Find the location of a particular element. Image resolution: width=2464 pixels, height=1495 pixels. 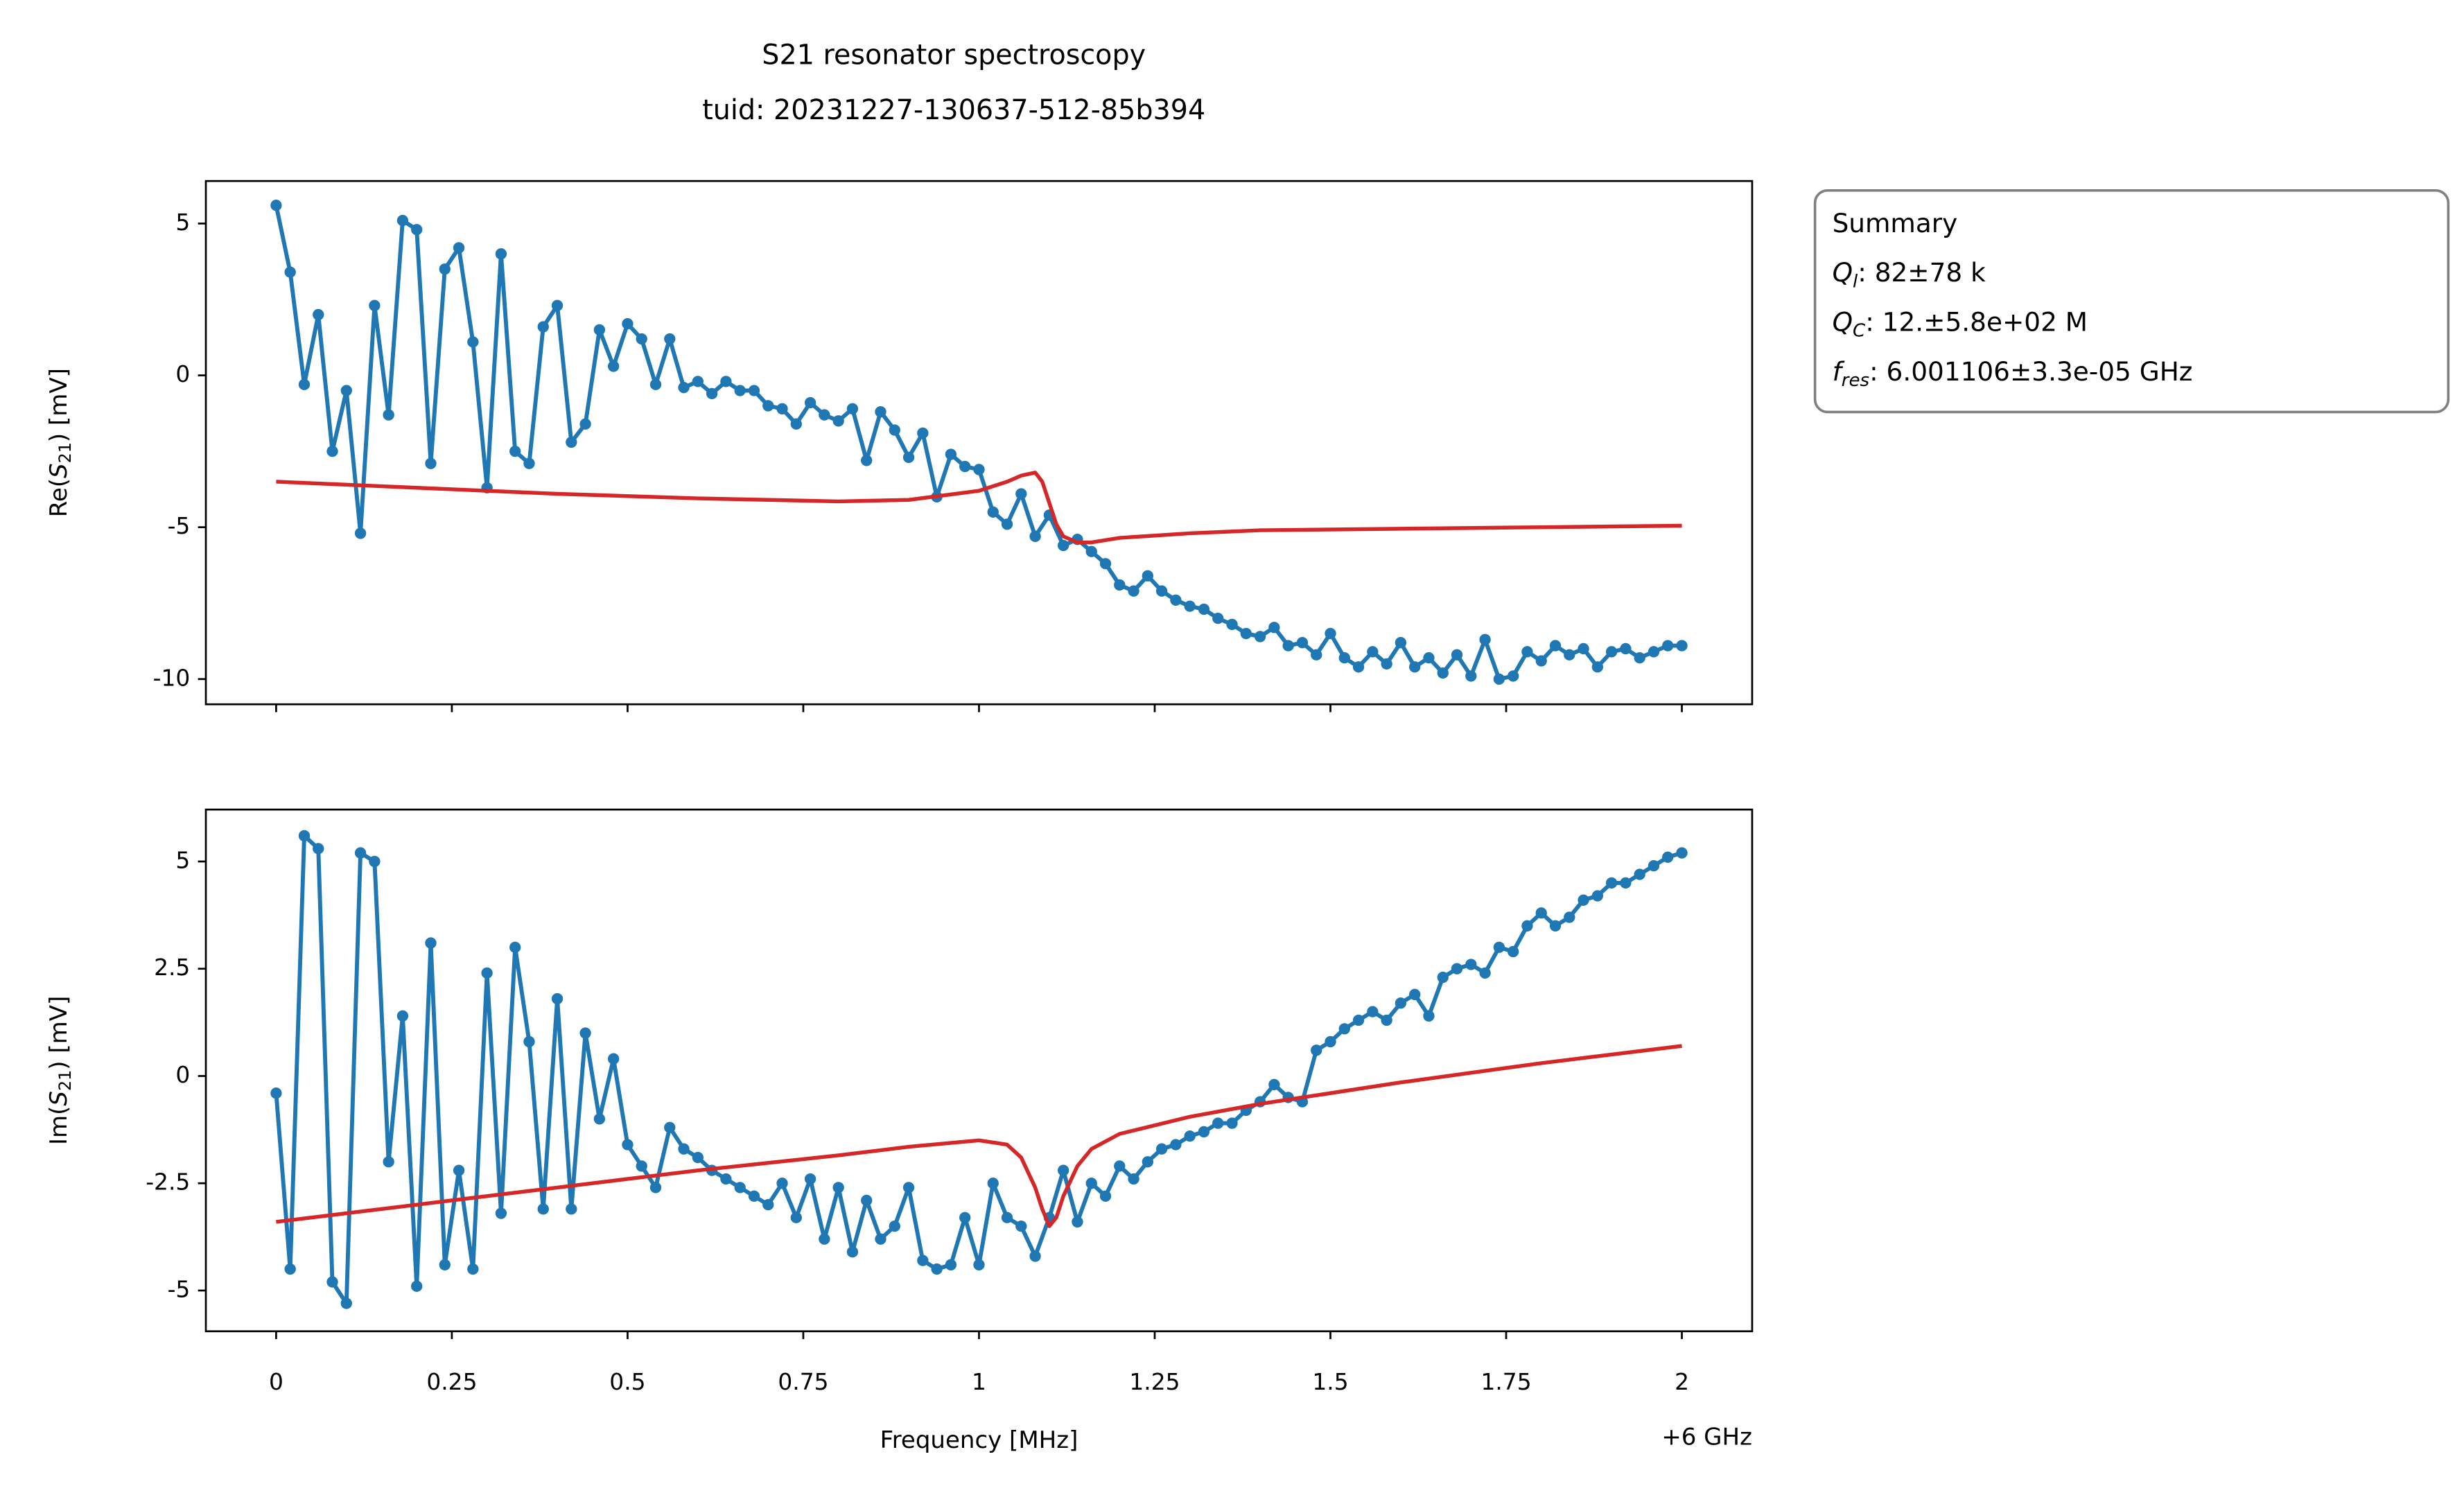

label-subscript: 21 is located at coordinates (65, 452).